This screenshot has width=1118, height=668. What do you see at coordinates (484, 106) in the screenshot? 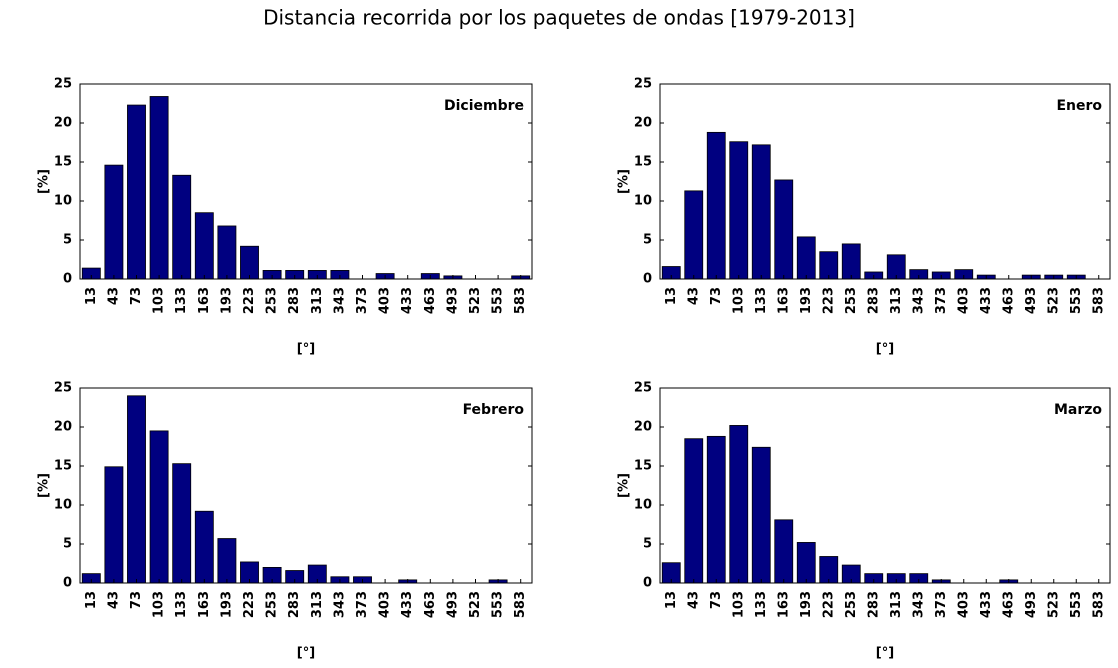
I see `annotation: Diciembre` at bounding box center [484, 106].